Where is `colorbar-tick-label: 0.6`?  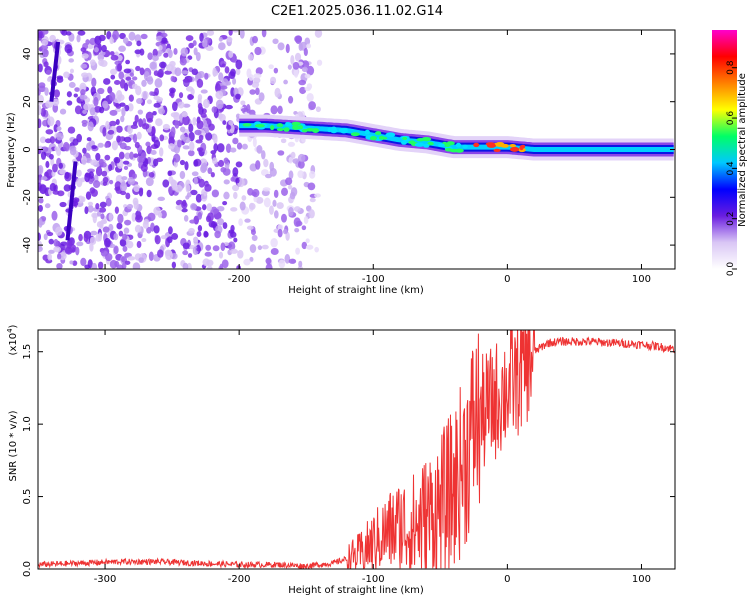 colorbar-tick-label: 0.6 is located at coordinates (731, 118).